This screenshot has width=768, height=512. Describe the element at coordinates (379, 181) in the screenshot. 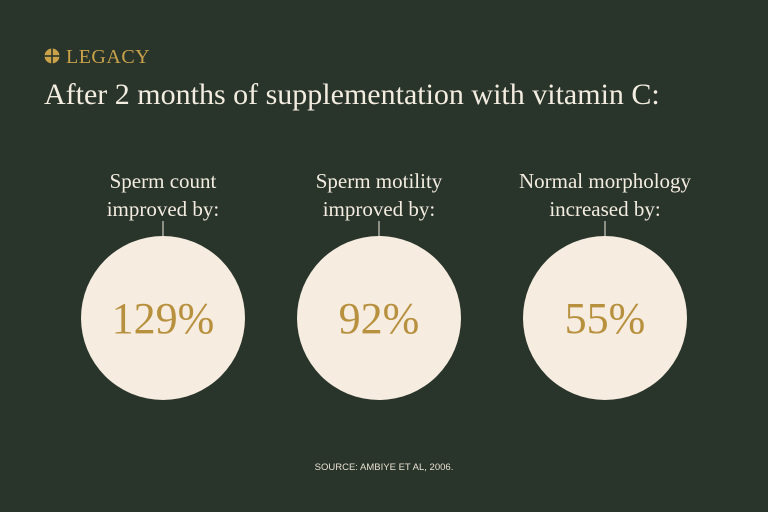

I see `stat-label: Sperm motility` at that location.